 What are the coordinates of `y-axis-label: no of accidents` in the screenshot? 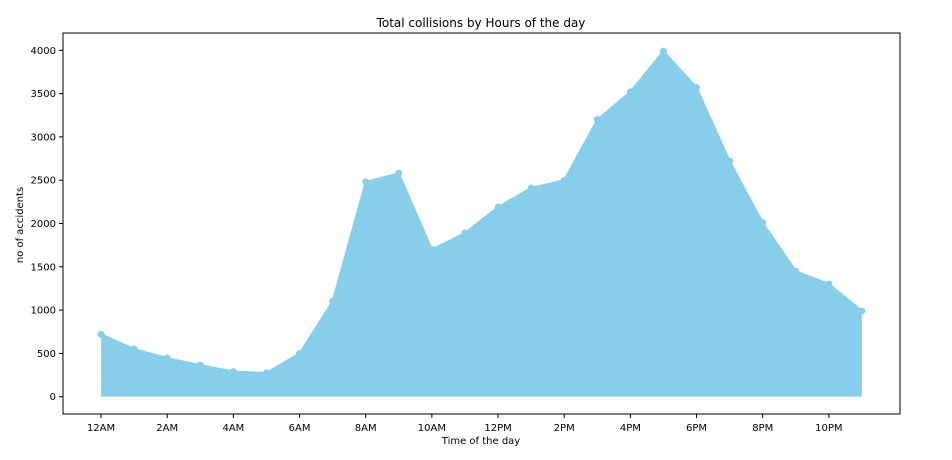 It's located at (20, 225).